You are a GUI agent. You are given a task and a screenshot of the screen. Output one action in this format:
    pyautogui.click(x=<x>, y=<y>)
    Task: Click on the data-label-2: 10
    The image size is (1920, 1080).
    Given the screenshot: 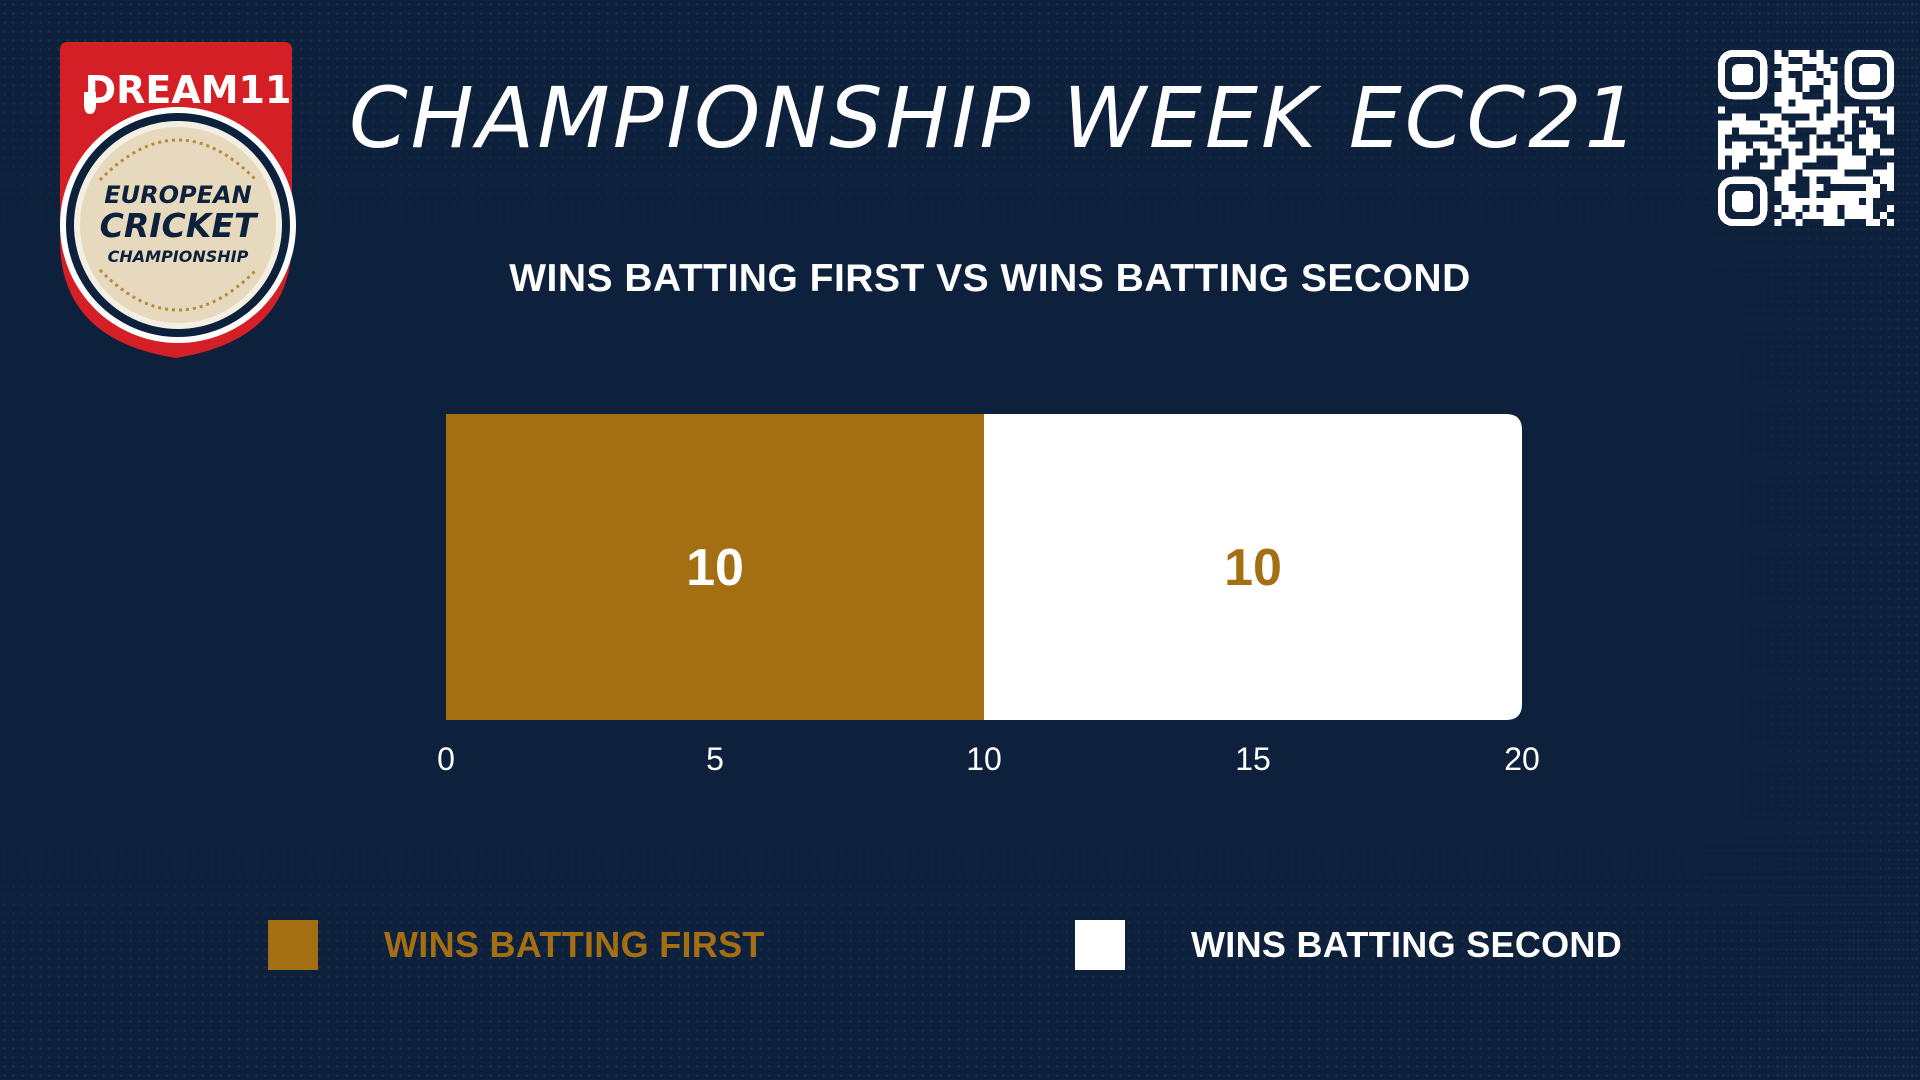 What is the action you would take?
    pyautogui.click(x=1253, y=568)
    